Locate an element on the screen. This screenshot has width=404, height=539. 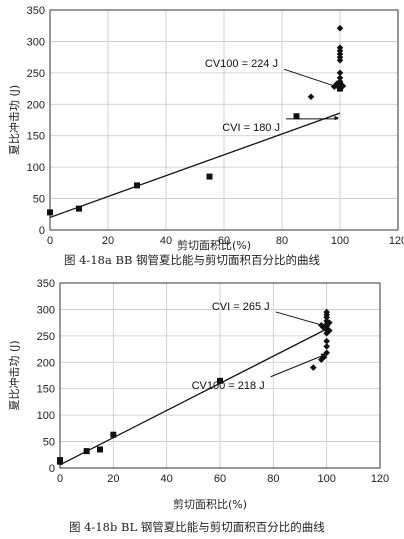
chart2-x-tick-label: 100 is located at coordinates (326, 479).